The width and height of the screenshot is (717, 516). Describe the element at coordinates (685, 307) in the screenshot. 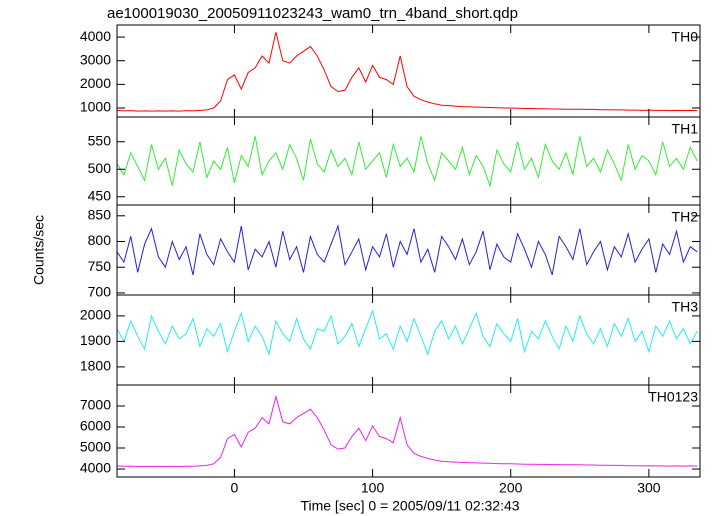

I see `panel-label: TH3` at that location.